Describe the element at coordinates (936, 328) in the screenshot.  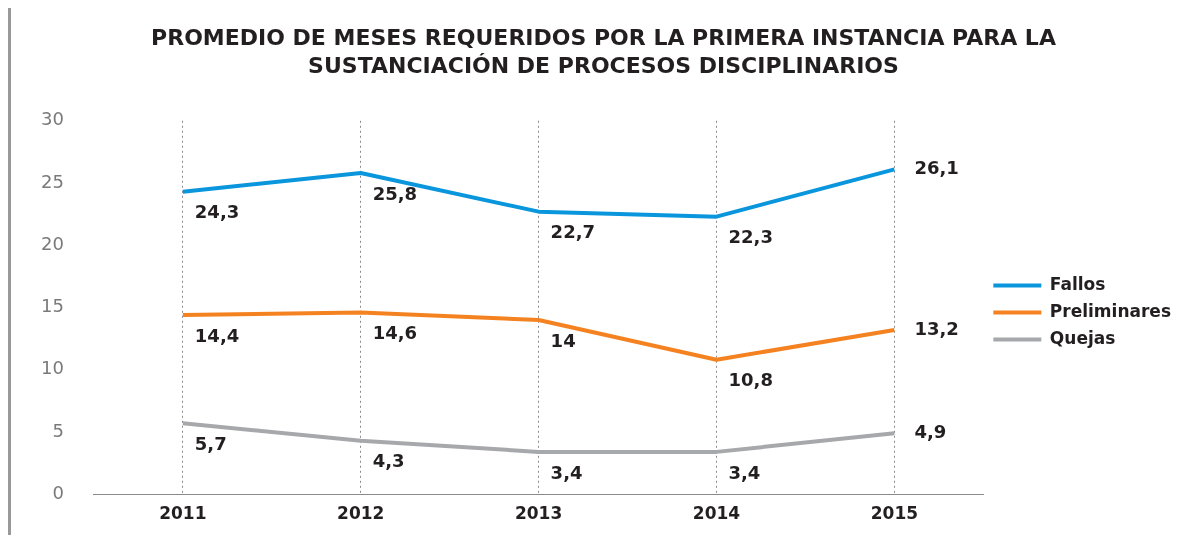
I see `data-label: 13,2` at that location.